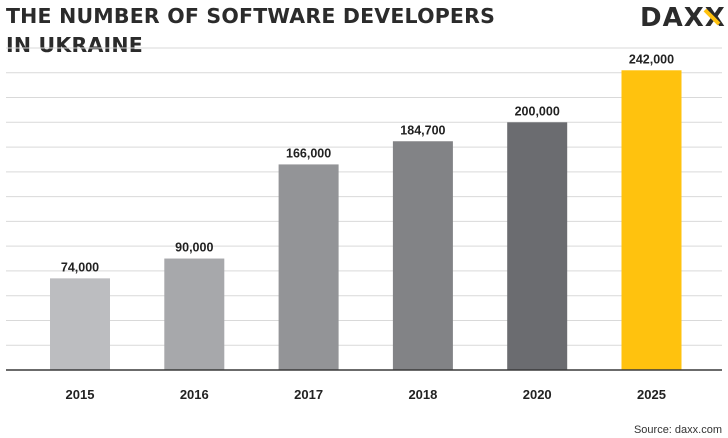 The image size is (728, 438). Describe the element at coordinates (194, 248) in the screenshot. I see `value-label-2016: 90,000` at that location.